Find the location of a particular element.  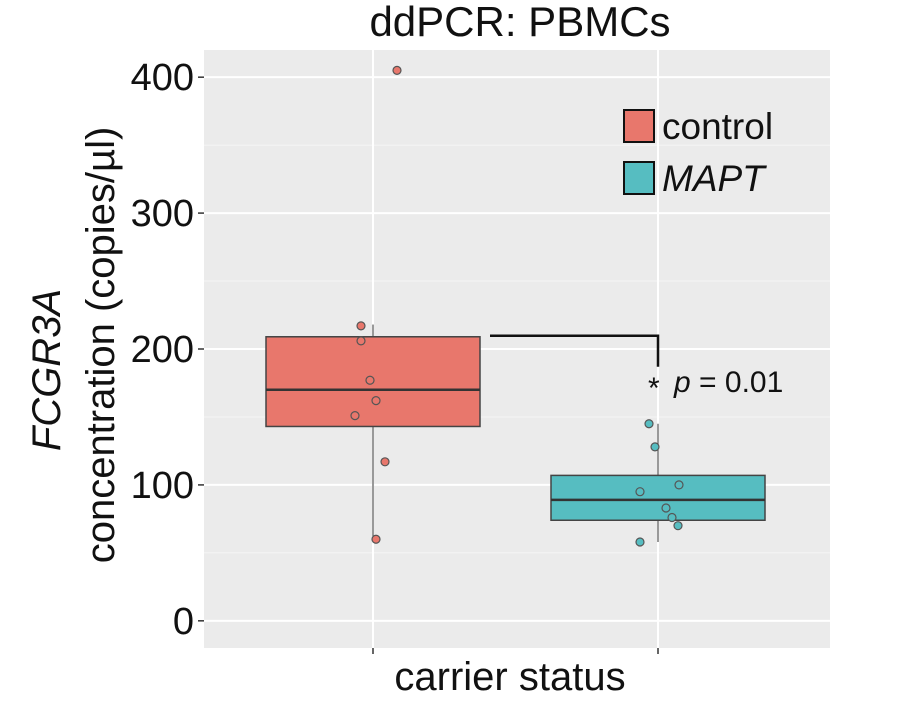

legend-label-control: control is located at coordinates (717, 126).